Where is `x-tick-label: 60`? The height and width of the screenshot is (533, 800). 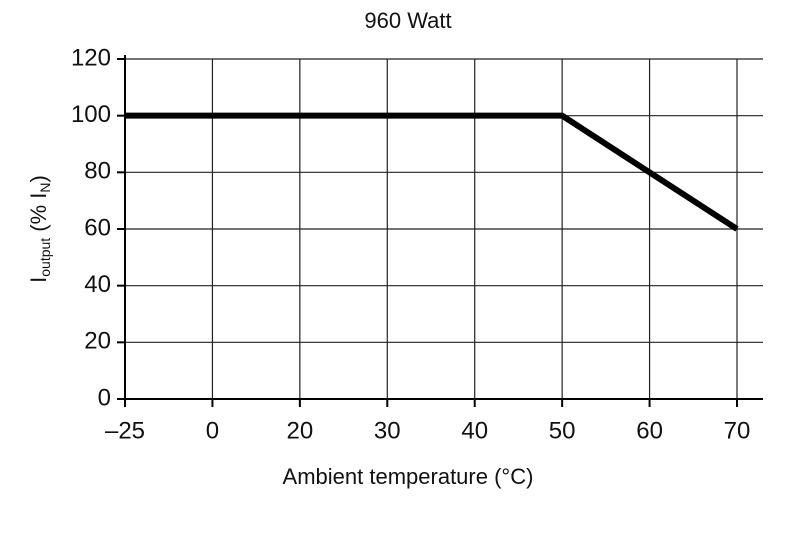
x-tick-label: 60 is located at coordinates (649, 430).